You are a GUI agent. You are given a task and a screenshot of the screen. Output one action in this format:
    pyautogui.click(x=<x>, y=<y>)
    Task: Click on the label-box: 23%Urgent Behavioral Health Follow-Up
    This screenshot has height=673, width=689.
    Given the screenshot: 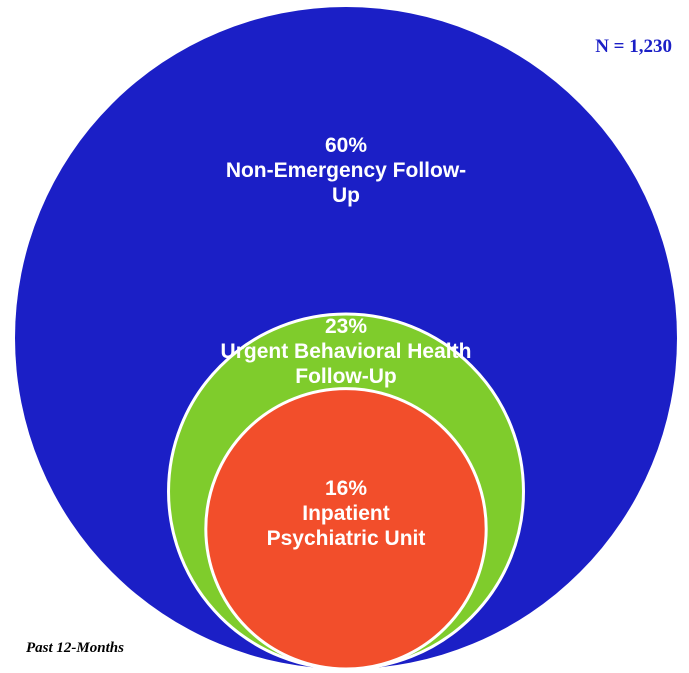 What is the action you would take?
    pyautogui.click(x=346, y=351)
    